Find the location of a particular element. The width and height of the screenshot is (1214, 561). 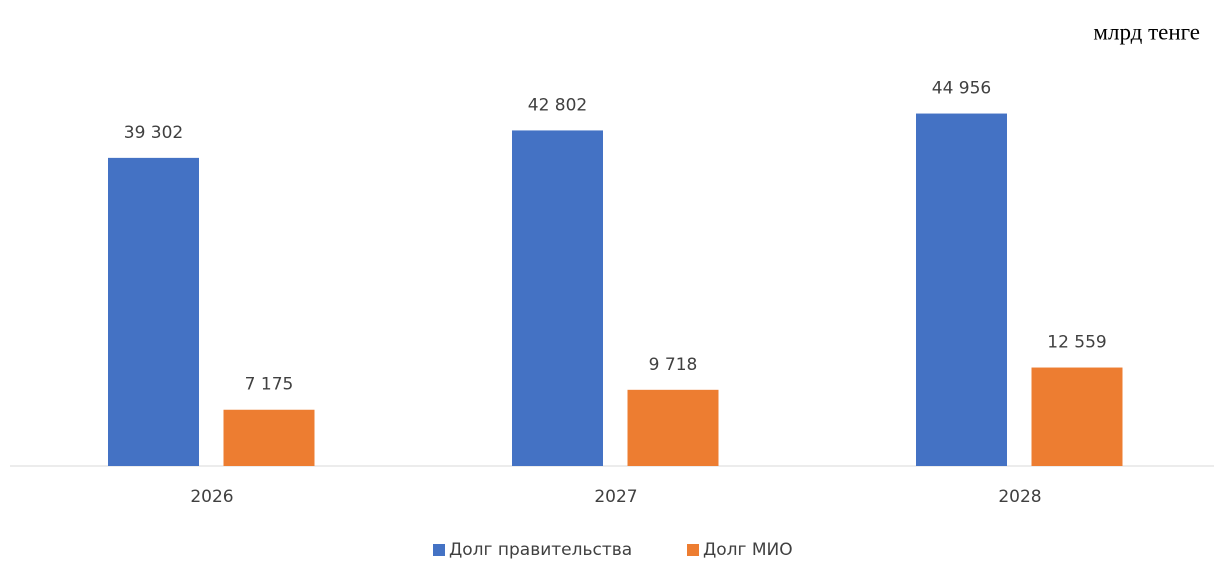

value-label: 44 956 is located at coordinates (961, 89).